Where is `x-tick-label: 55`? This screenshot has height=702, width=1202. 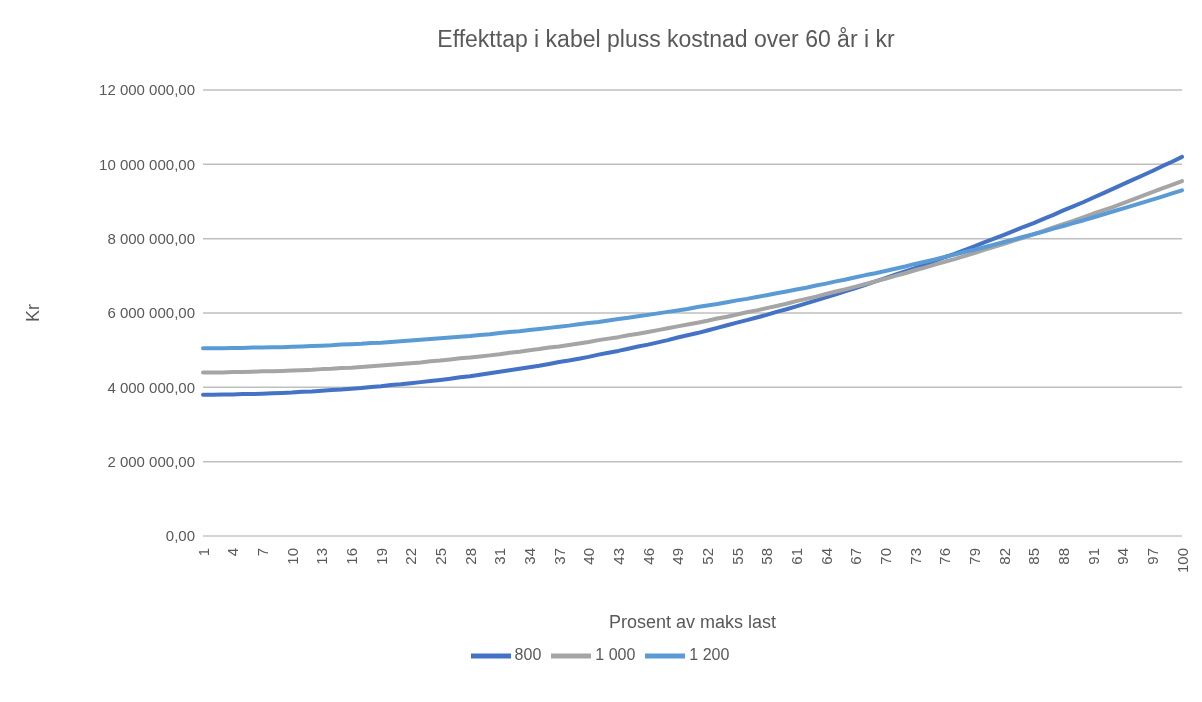
x-tick-label: 55 is located at coordinates (737, 556).